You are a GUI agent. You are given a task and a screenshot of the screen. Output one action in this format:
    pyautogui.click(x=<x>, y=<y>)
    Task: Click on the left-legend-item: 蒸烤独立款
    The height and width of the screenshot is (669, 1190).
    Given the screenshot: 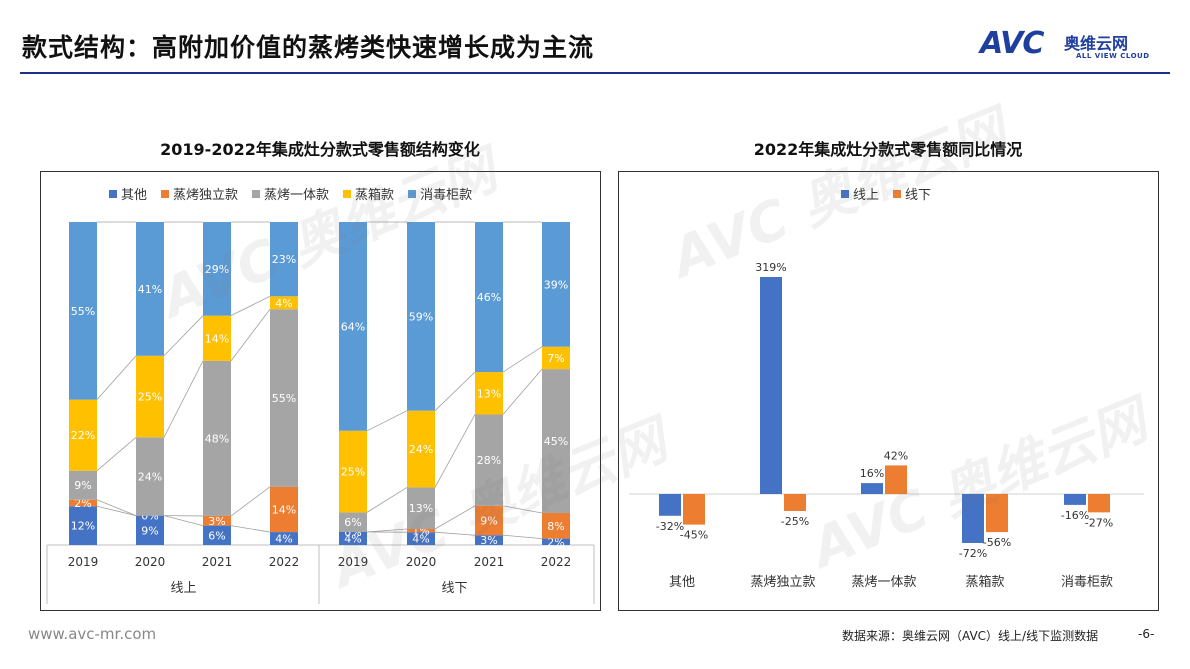 What is the action you would take?
    pyautogui.click(x=199, y=193)
    